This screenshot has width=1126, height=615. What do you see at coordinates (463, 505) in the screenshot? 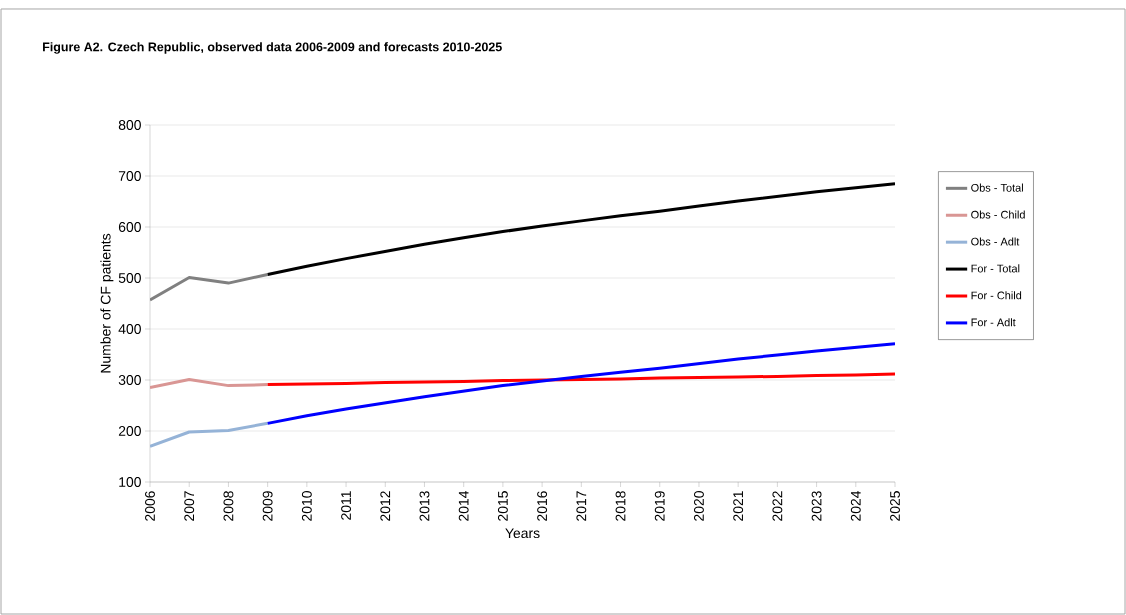
I see `x-tick-label: 2014` at bounding box center [463, 505].